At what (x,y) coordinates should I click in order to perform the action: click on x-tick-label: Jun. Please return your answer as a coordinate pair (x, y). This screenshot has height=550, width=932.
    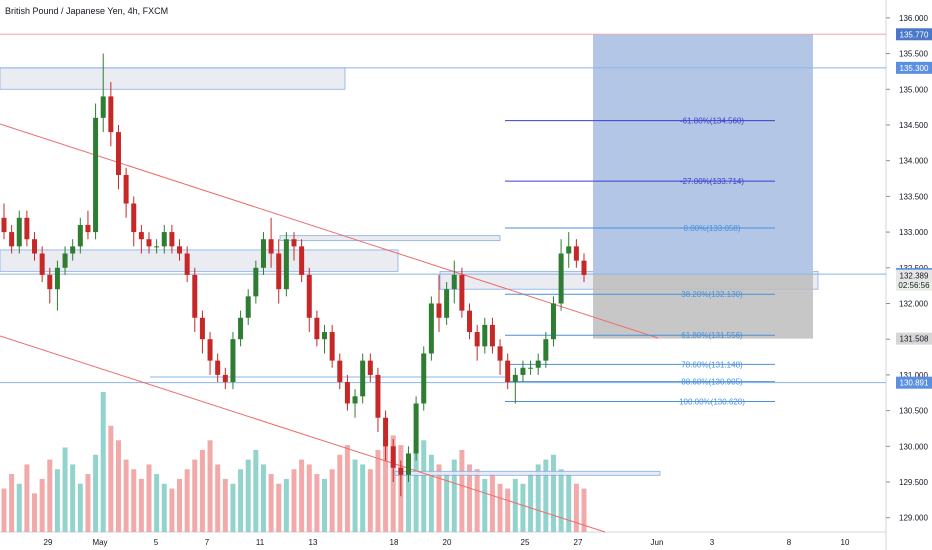
    Looking at the image, I should click on (657, 542).